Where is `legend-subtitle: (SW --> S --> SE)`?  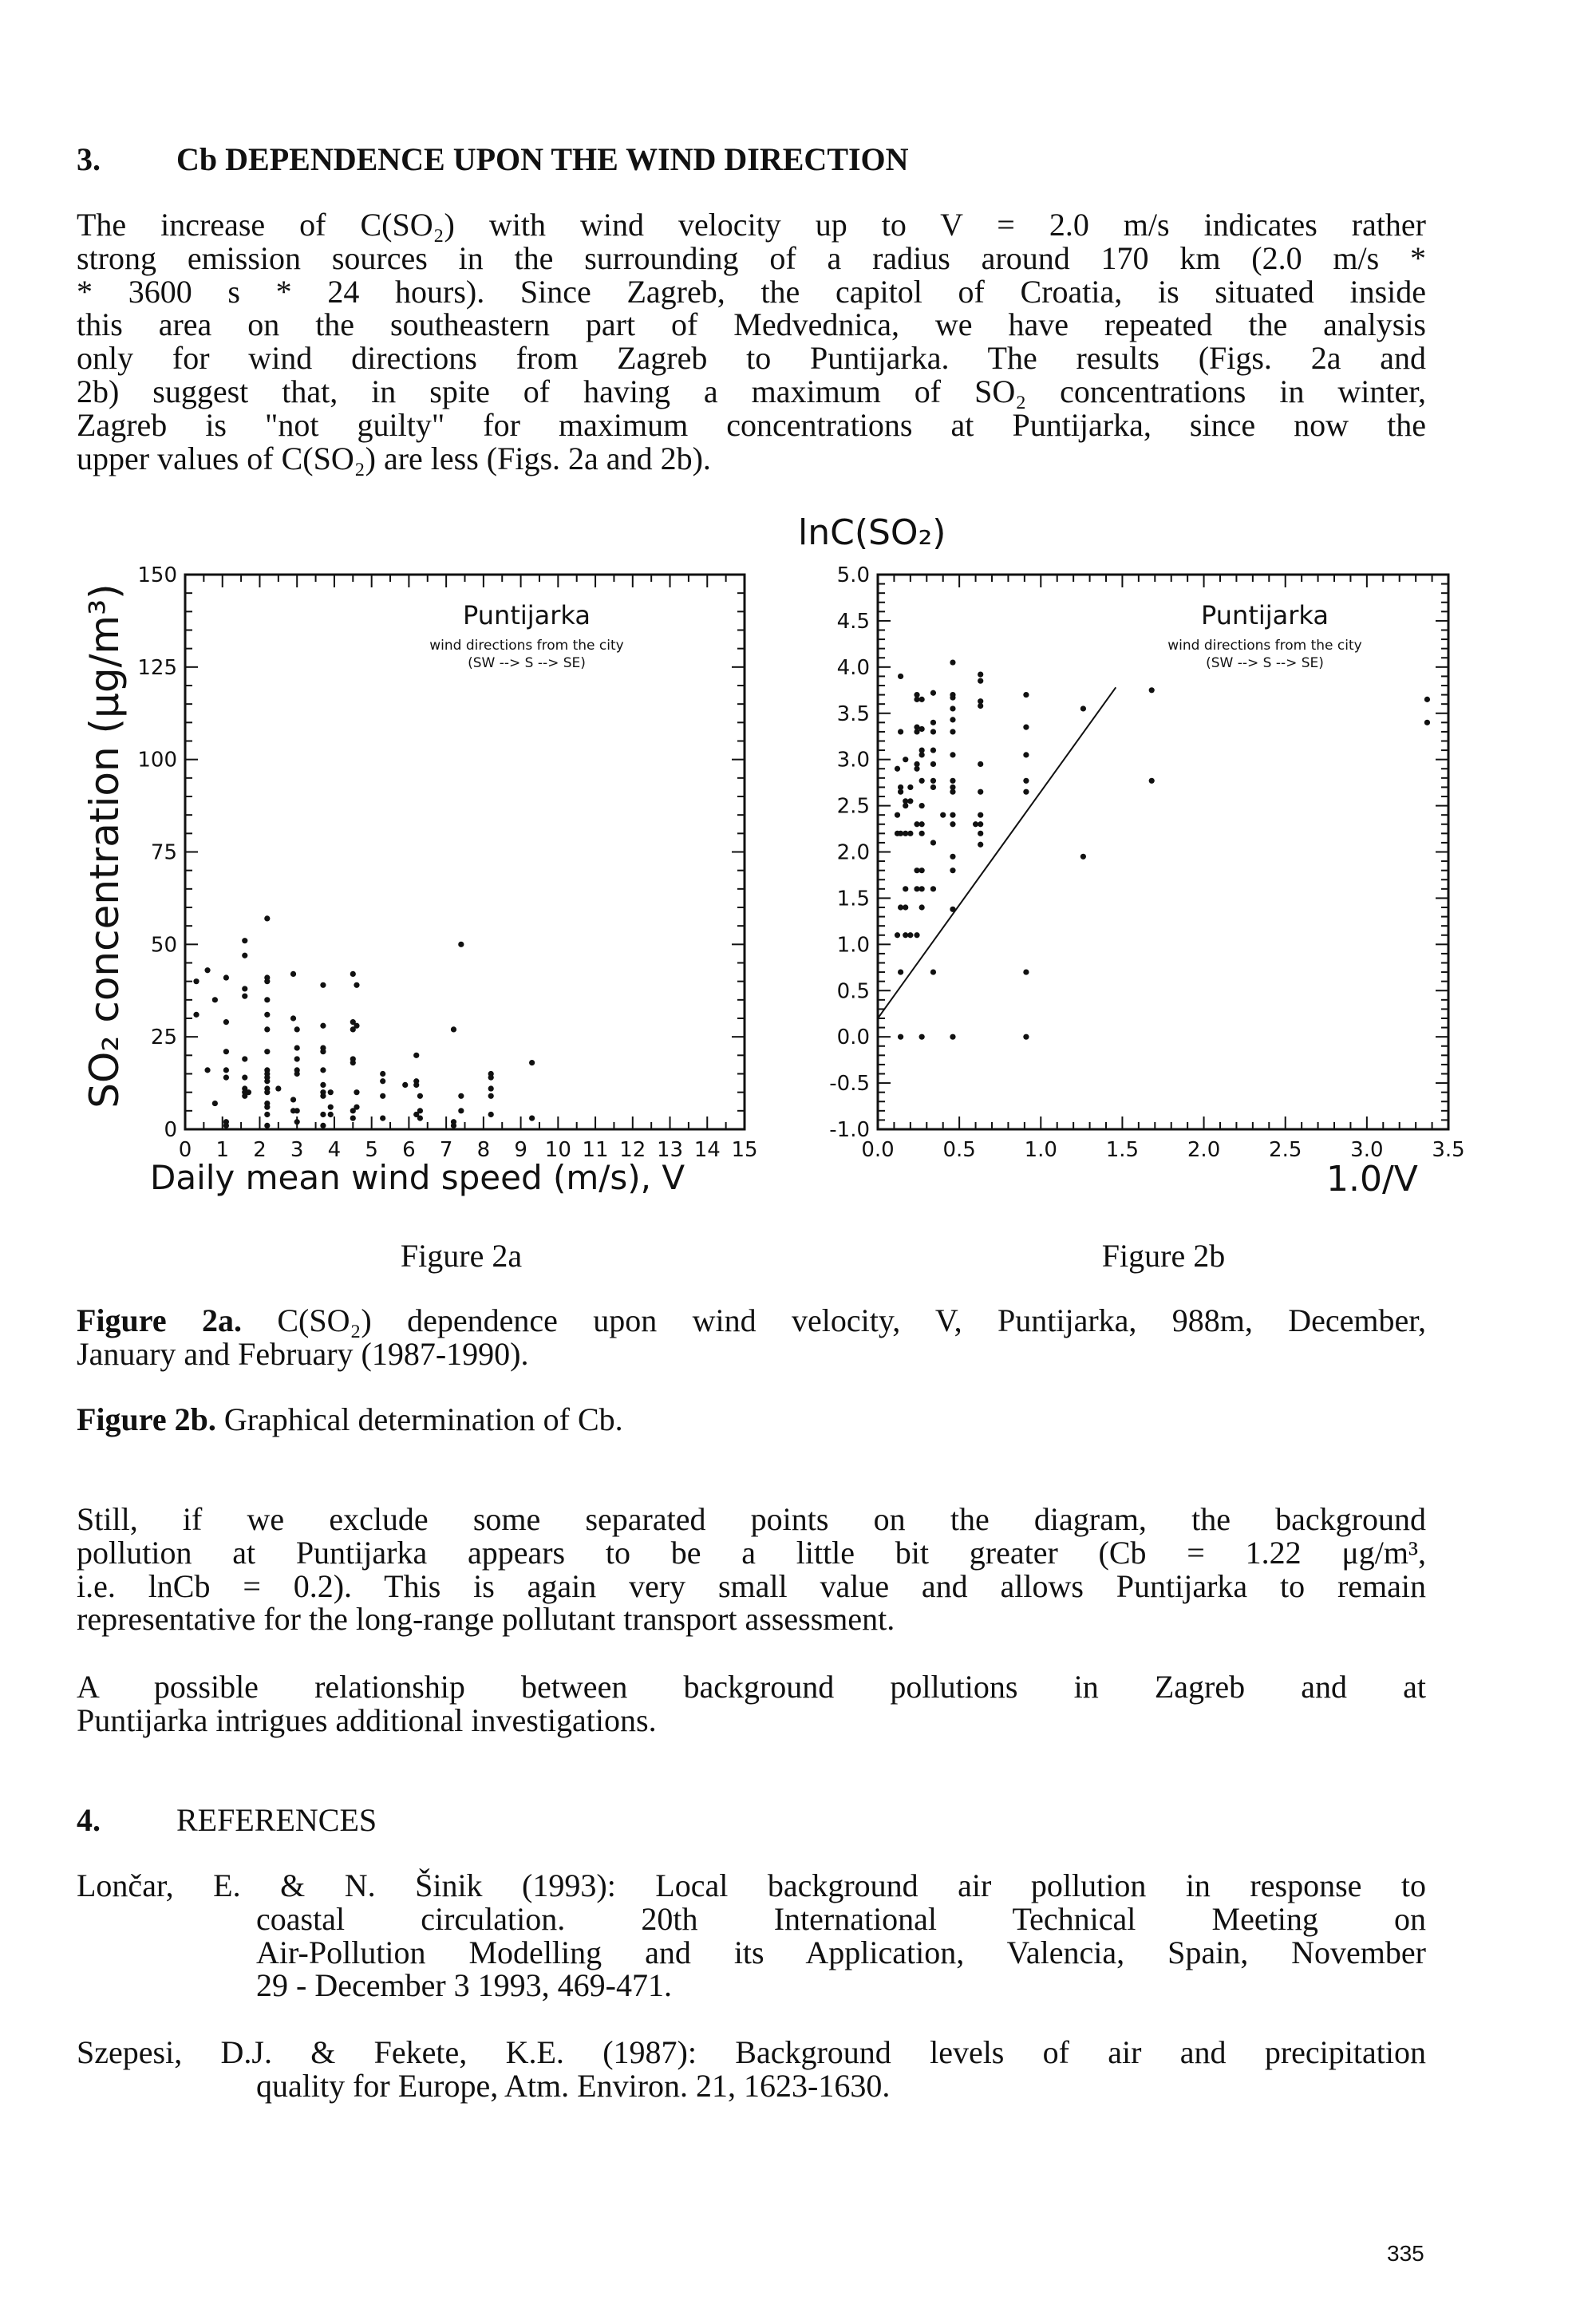
legend-subtitle: (SW --> S --> SE) is located at coordinates (1265, 663).